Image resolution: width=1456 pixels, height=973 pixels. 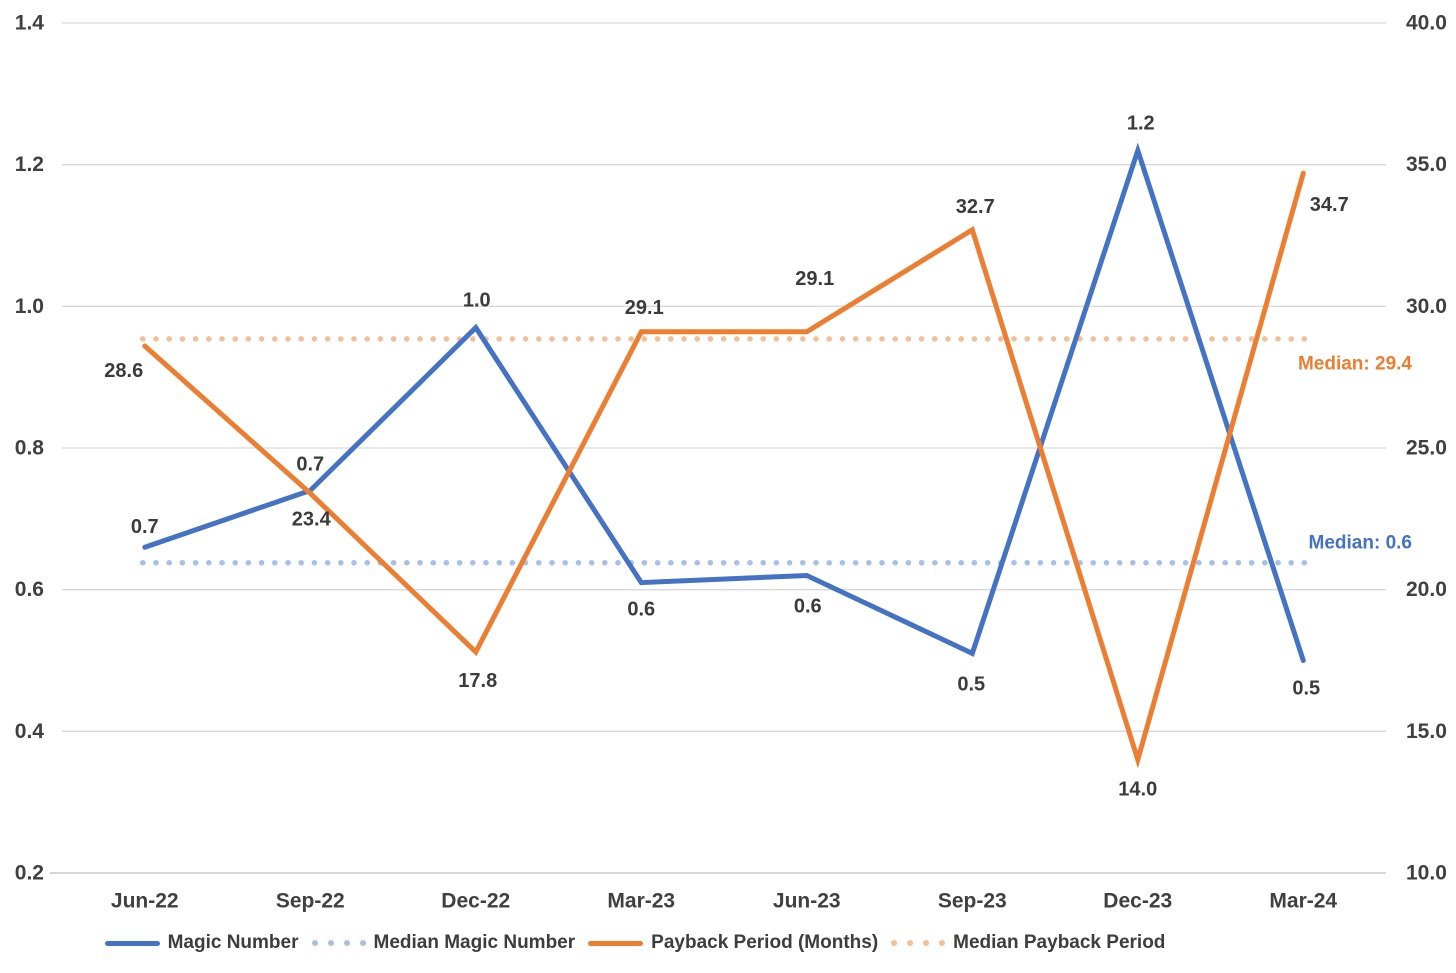 What do you see at coordinates (145, 901) in the screenshot?
I see `x-axis-label: Jun-22` at bounding box center [145, 901].